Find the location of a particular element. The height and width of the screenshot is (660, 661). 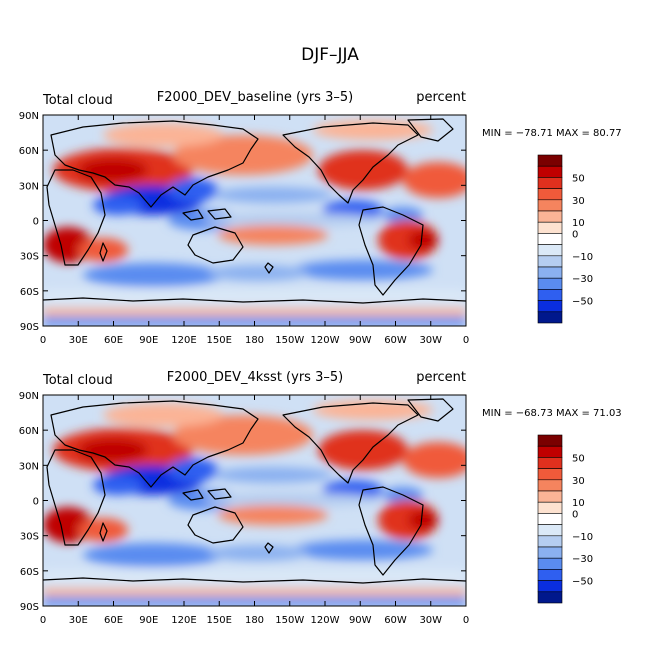

panel1-colorbar-label: −50 is located at coordinates (582, 302).